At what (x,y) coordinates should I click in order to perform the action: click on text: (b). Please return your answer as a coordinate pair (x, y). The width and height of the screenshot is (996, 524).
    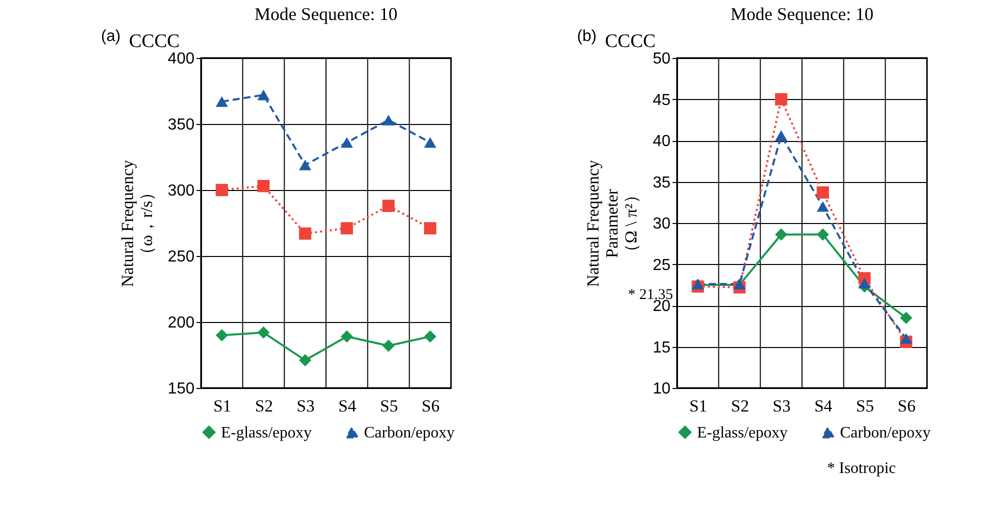
    Looking at the image, I should click on (587, 36).